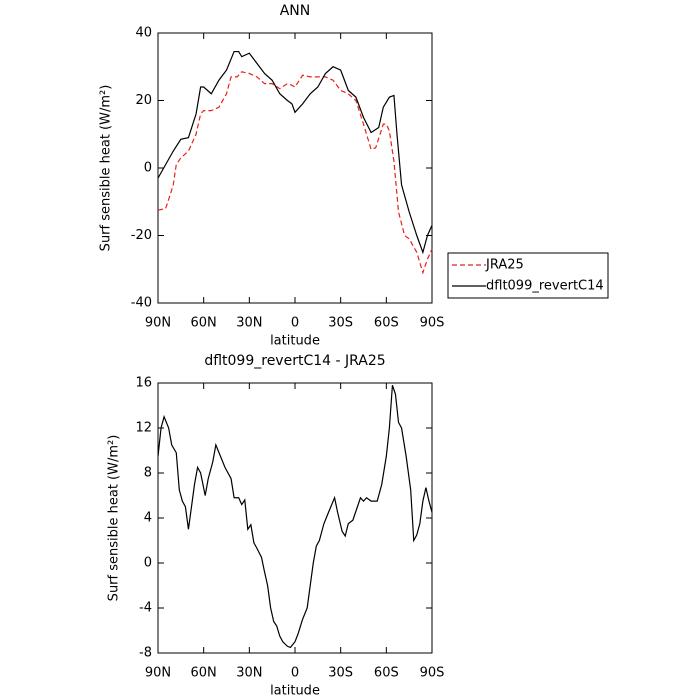  Describe the element at coordinates (148, 518) in the screenshot. I see `y-tick-label: 4` at that location.